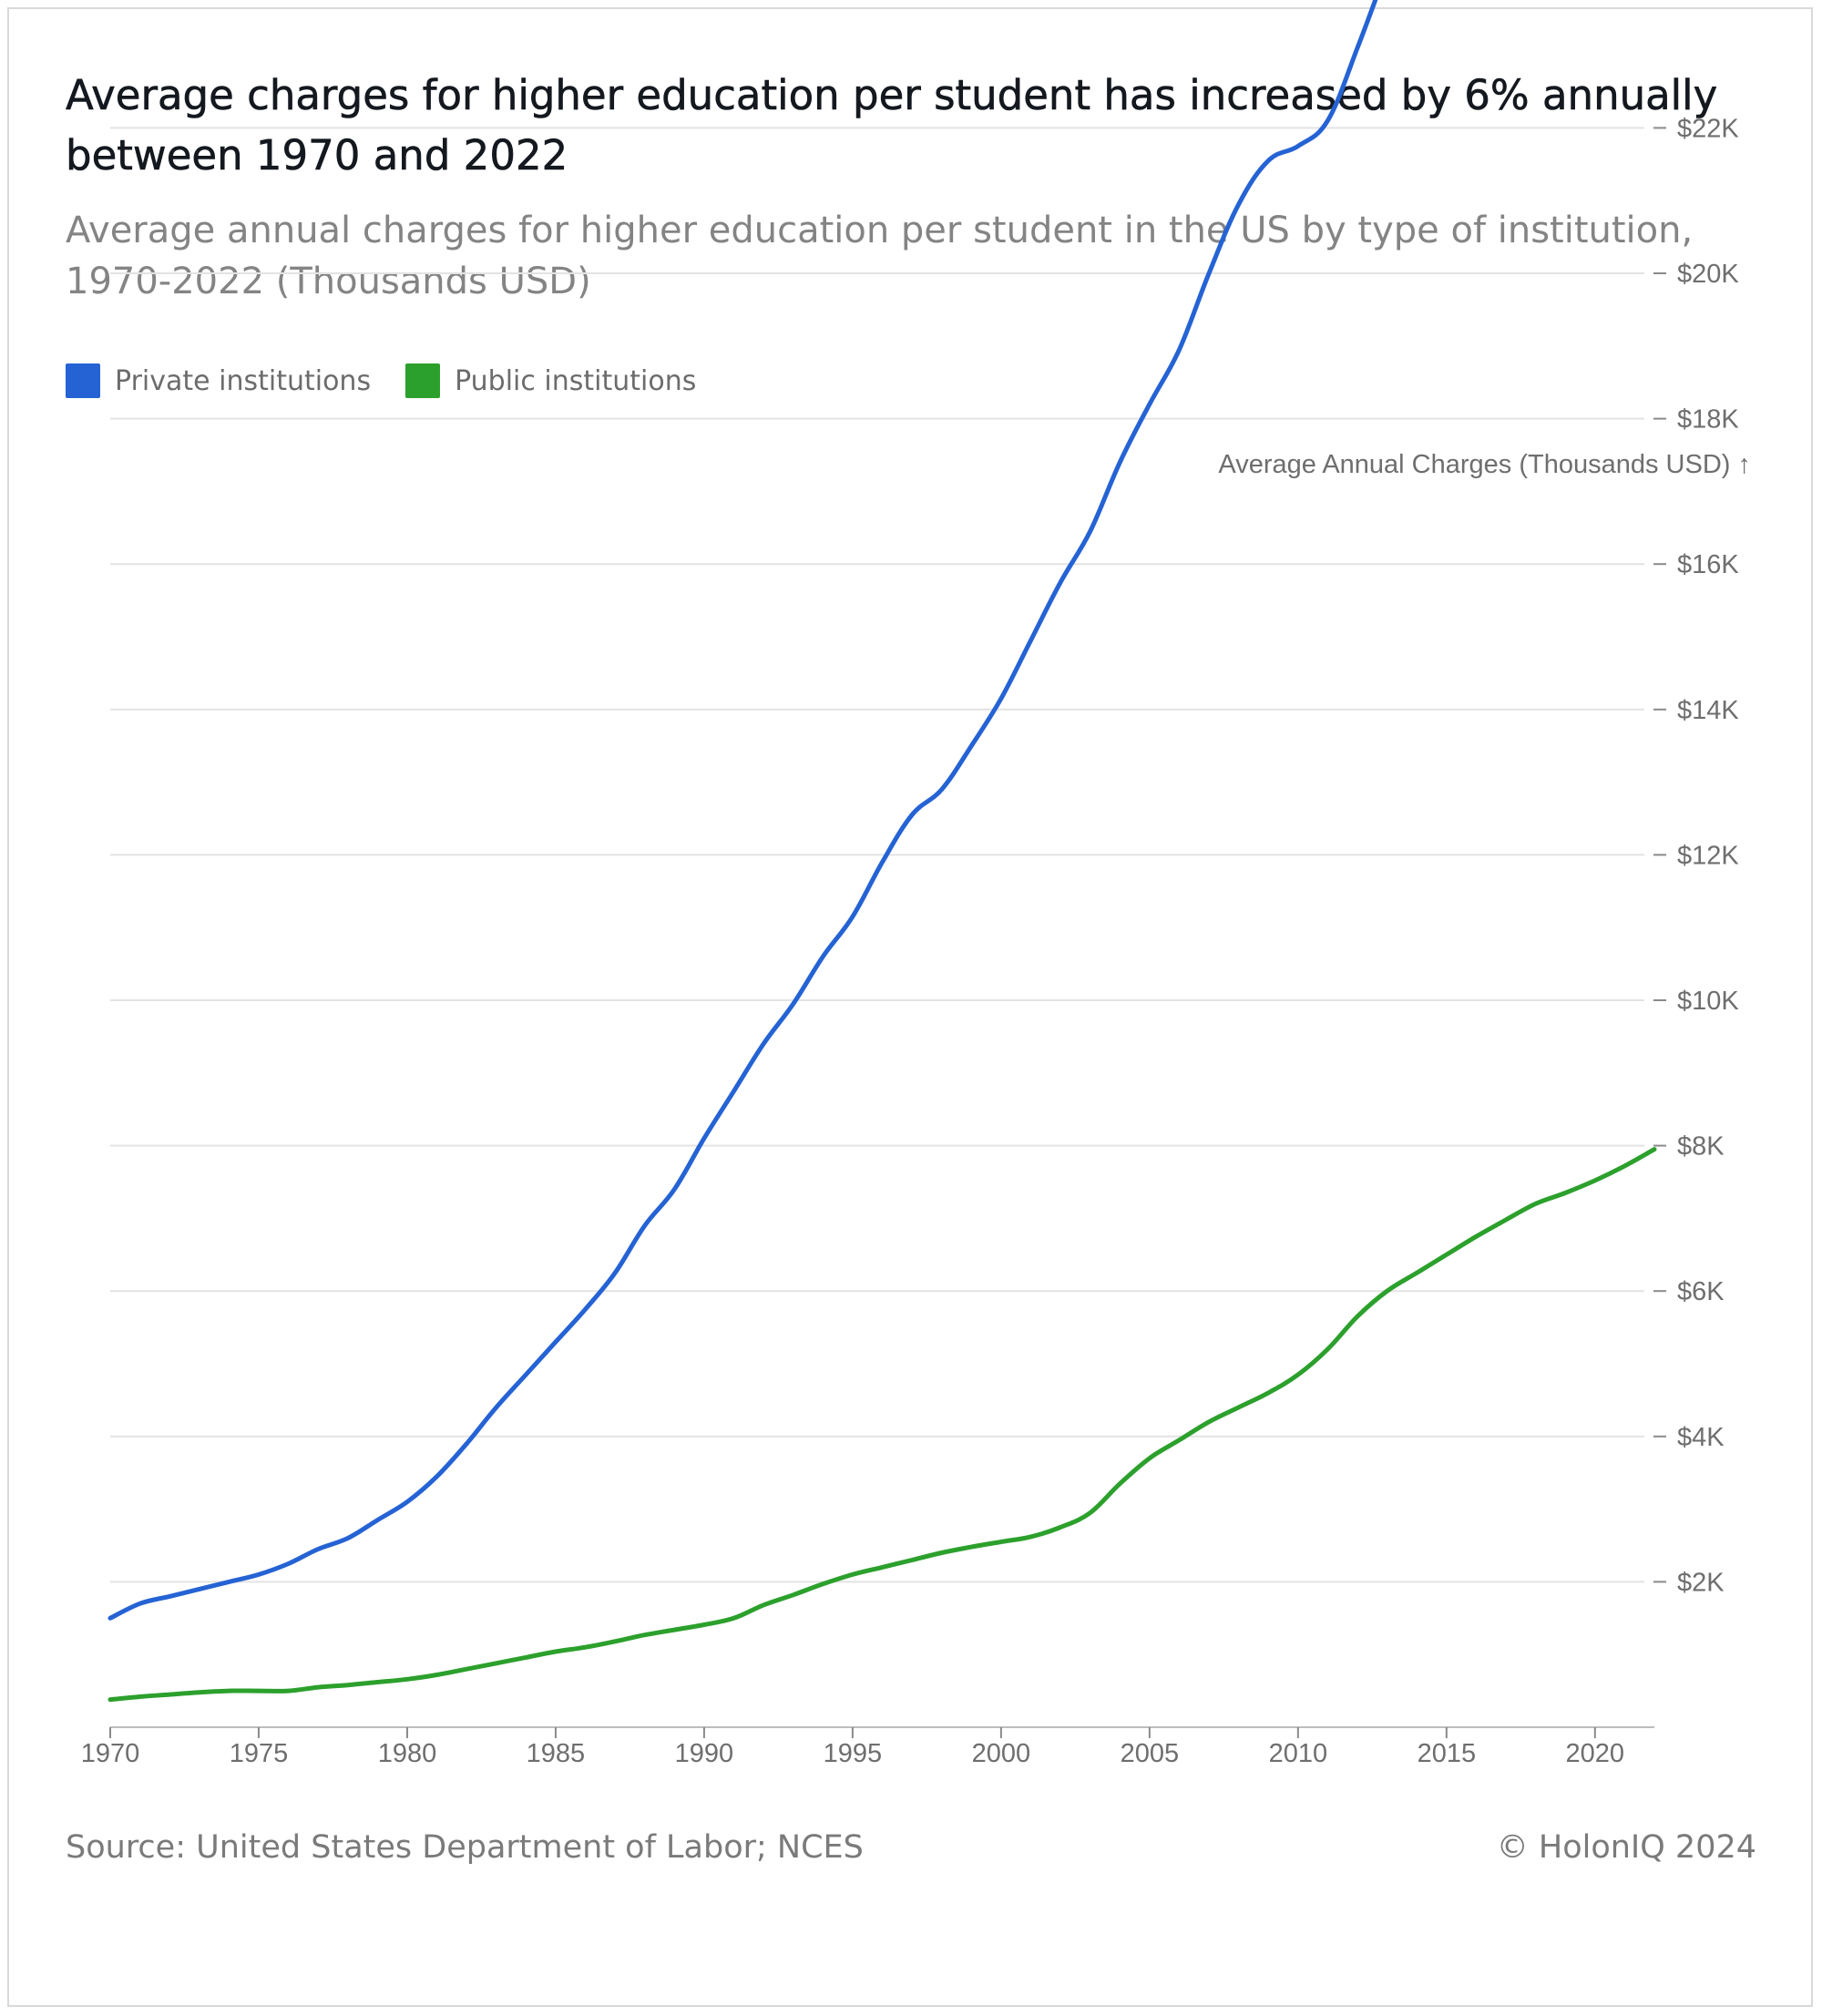  I want to click on y-tick-label: $12K, so click(1708, 855).